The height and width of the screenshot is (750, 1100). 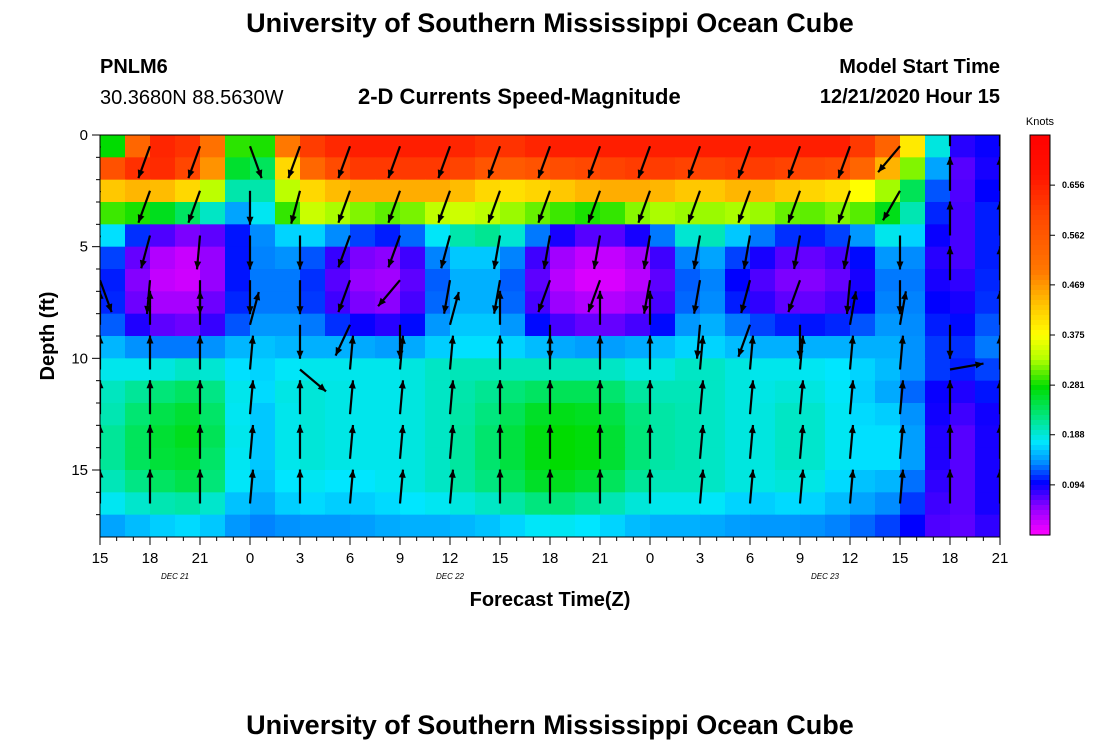 What do you see at coordinates (250, 558) in the screenshot?
I see `x-tick-label: 0` at bounding box center [250, 558].